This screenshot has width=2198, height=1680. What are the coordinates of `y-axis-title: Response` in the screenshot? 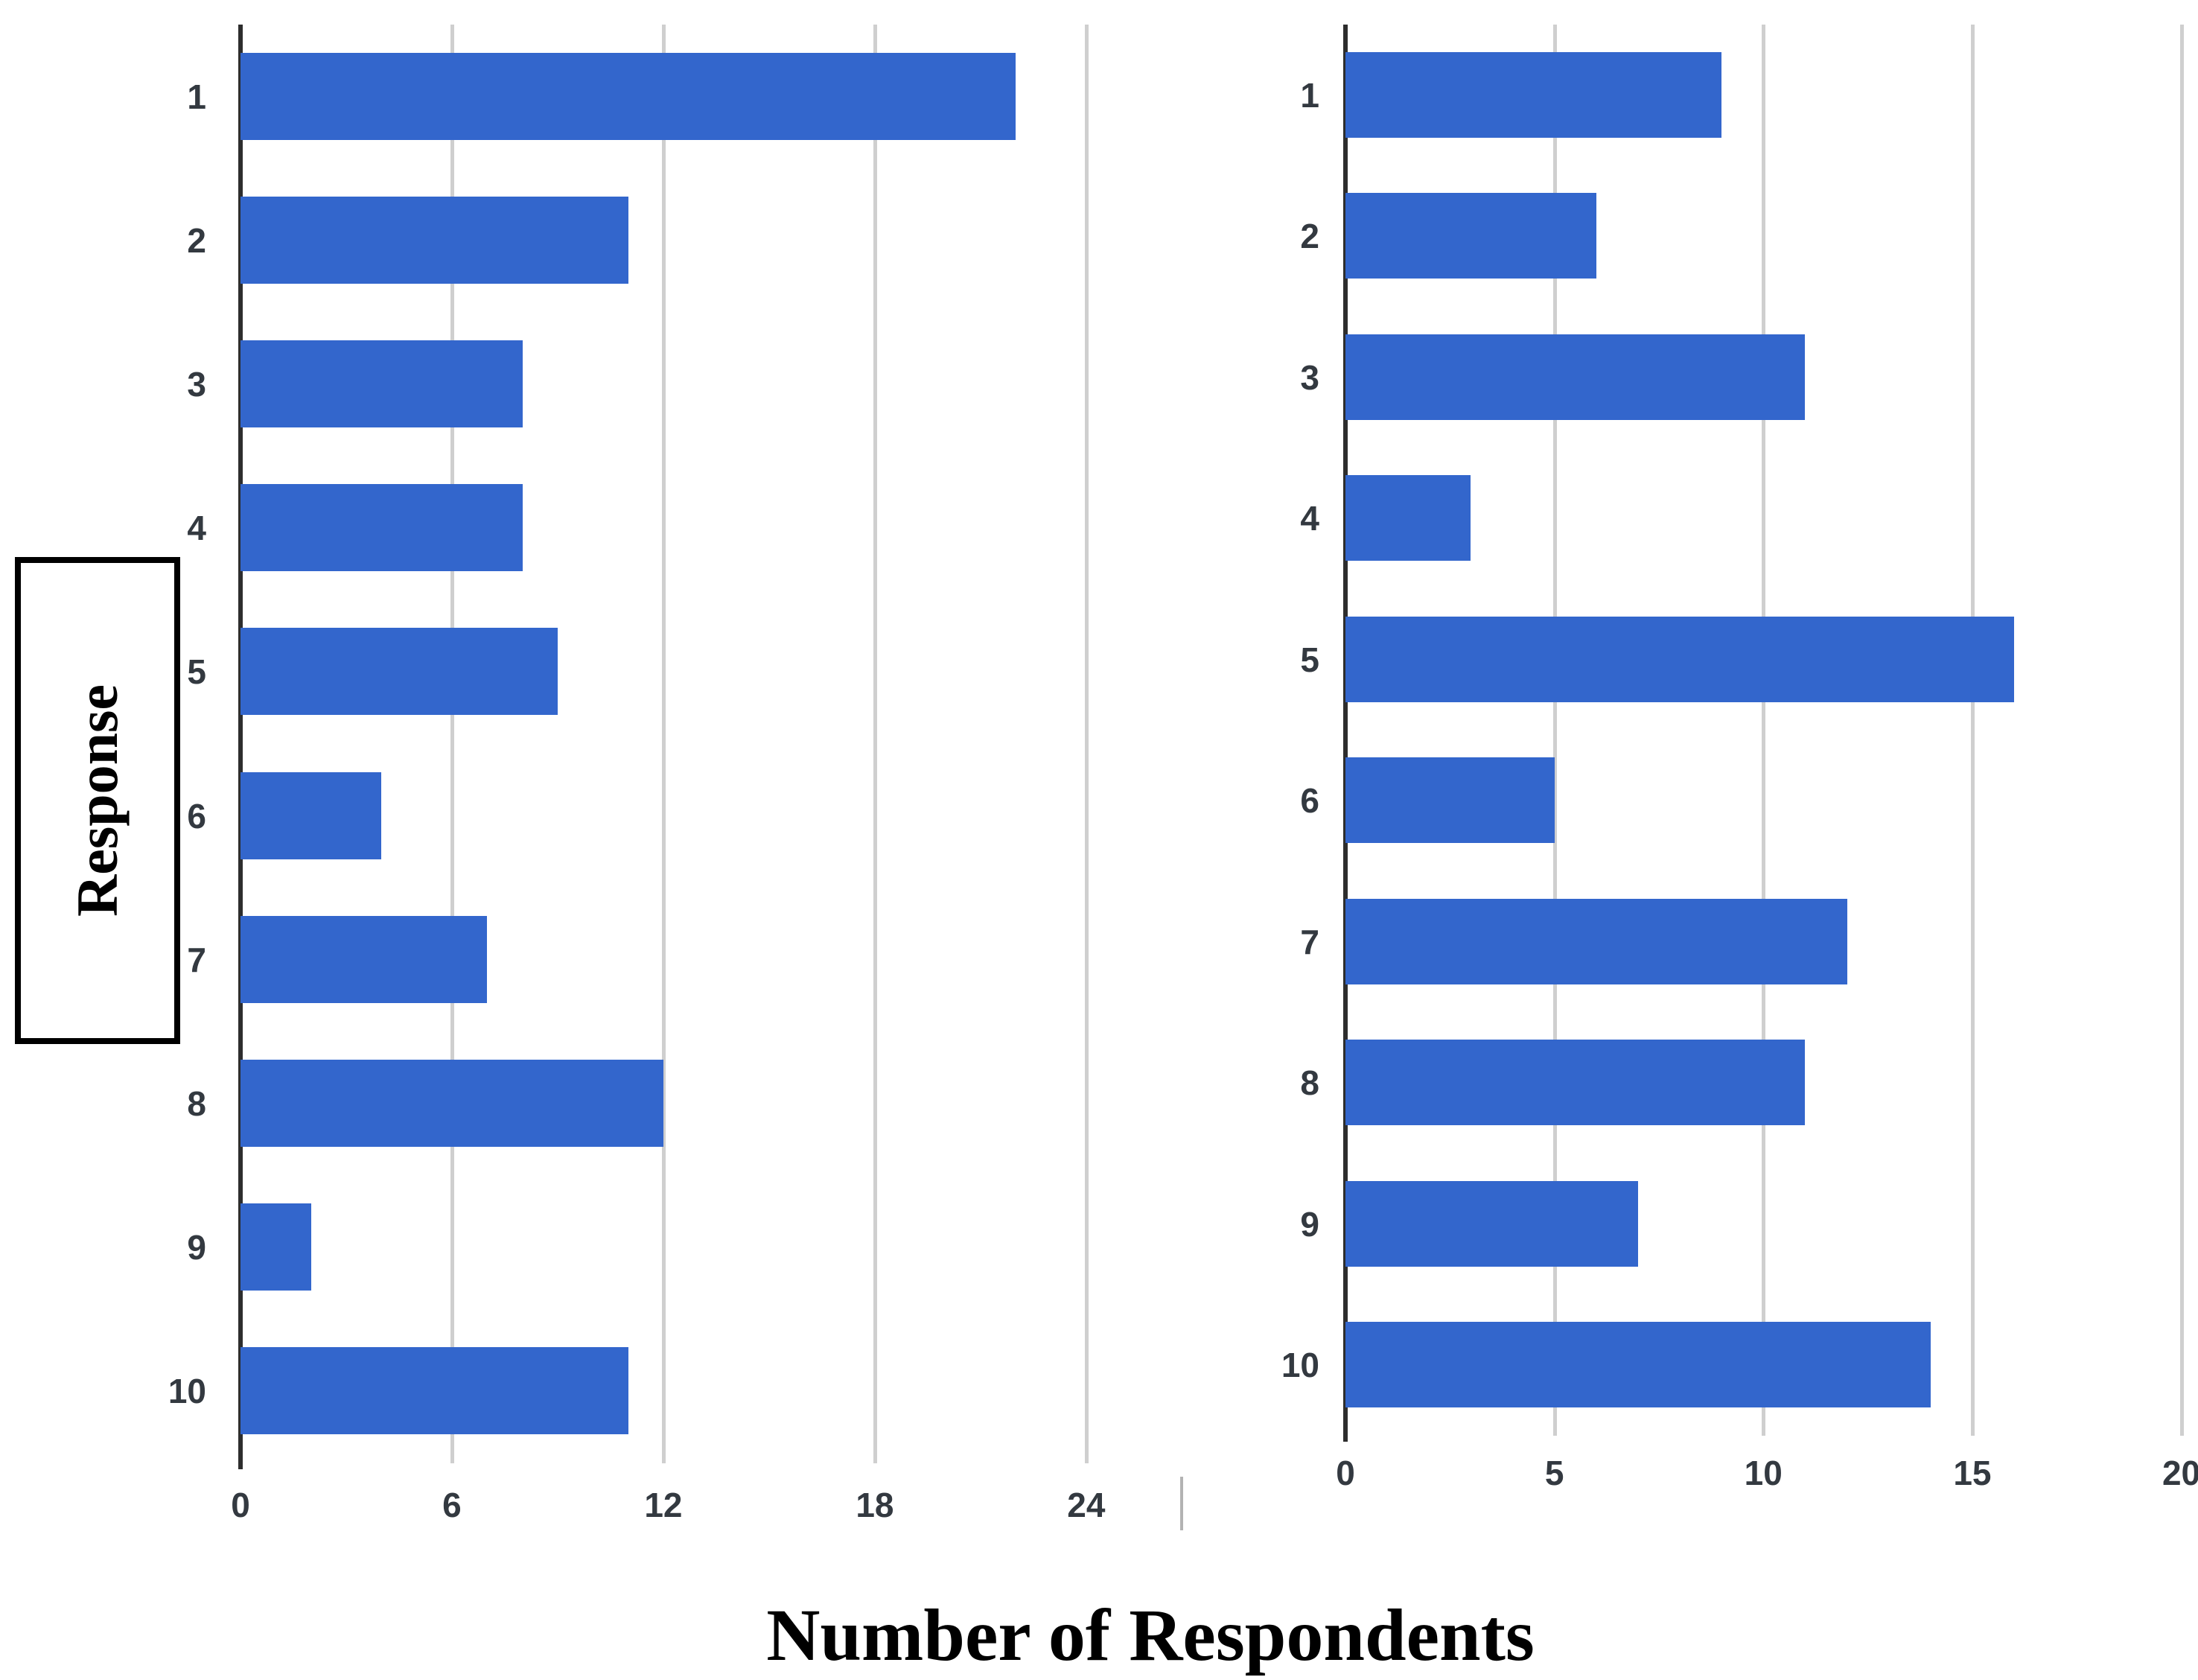 It's located at (97, 800).